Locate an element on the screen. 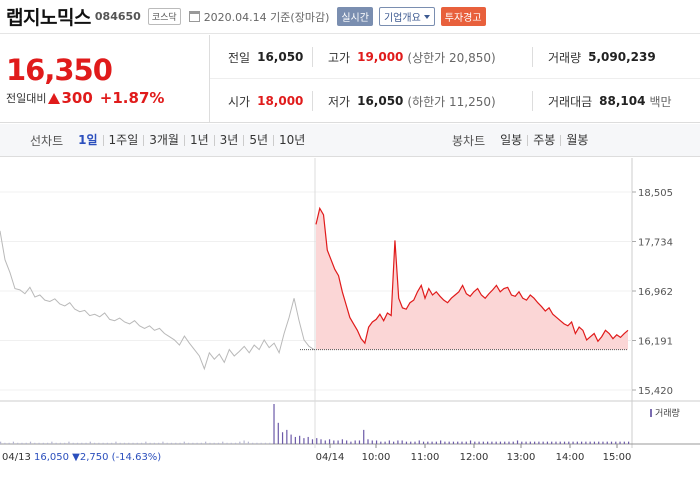 Image resolution: width=700 pixels, height=484 pixels. tab-line-5: 5년 is located at coordinates (258, 140).